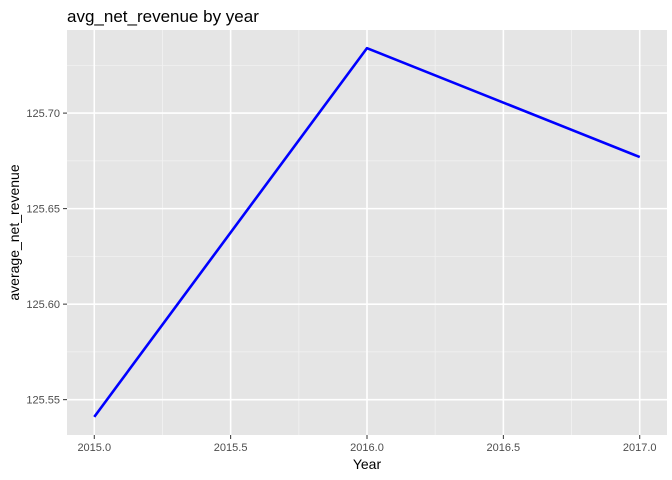  What do you see at coordinates (46, 257) in the screenshot?
I see `y-axis-ticks: 125.55 125.60 125.65 125.70` at bounding box center [46, 257].